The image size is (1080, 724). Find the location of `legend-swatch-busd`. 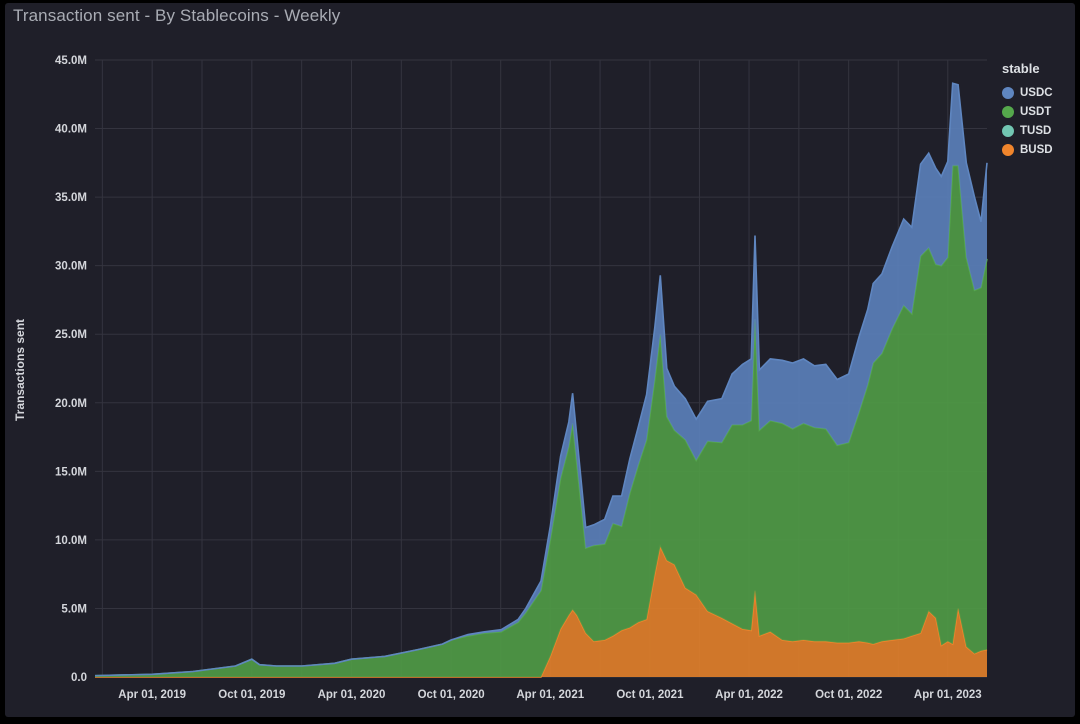

legend-swatch-busd is located at coordinates (1008, 149).